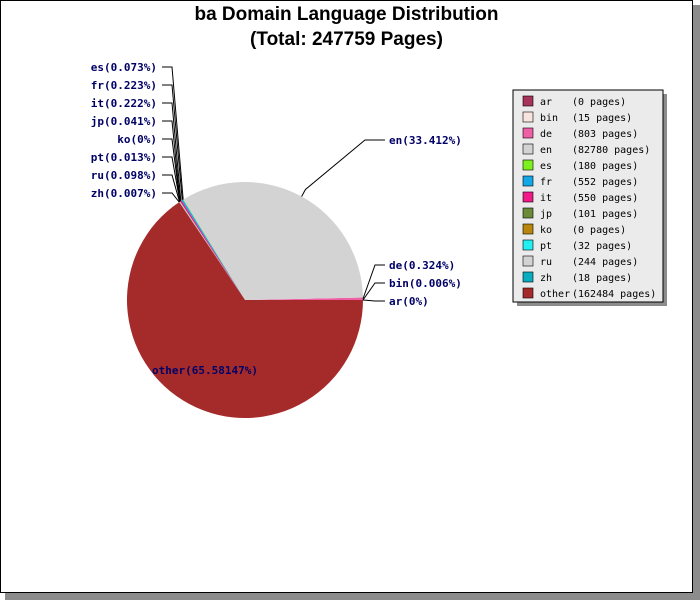 This screenshot has width=700, height=600. I want to click on slice-label-jp: jp(0.041%), so click(124, 121).